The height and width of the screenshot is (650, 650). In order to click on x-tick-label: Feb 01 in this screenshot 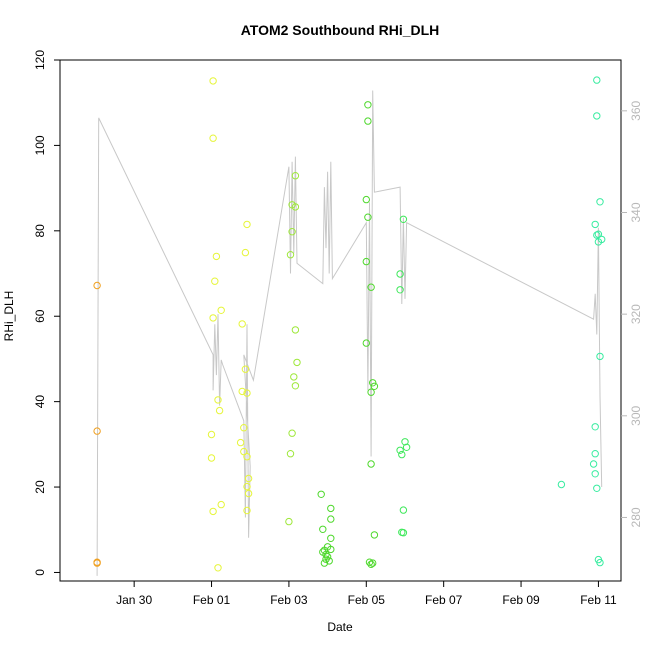, I will do `click(212, 600)`.